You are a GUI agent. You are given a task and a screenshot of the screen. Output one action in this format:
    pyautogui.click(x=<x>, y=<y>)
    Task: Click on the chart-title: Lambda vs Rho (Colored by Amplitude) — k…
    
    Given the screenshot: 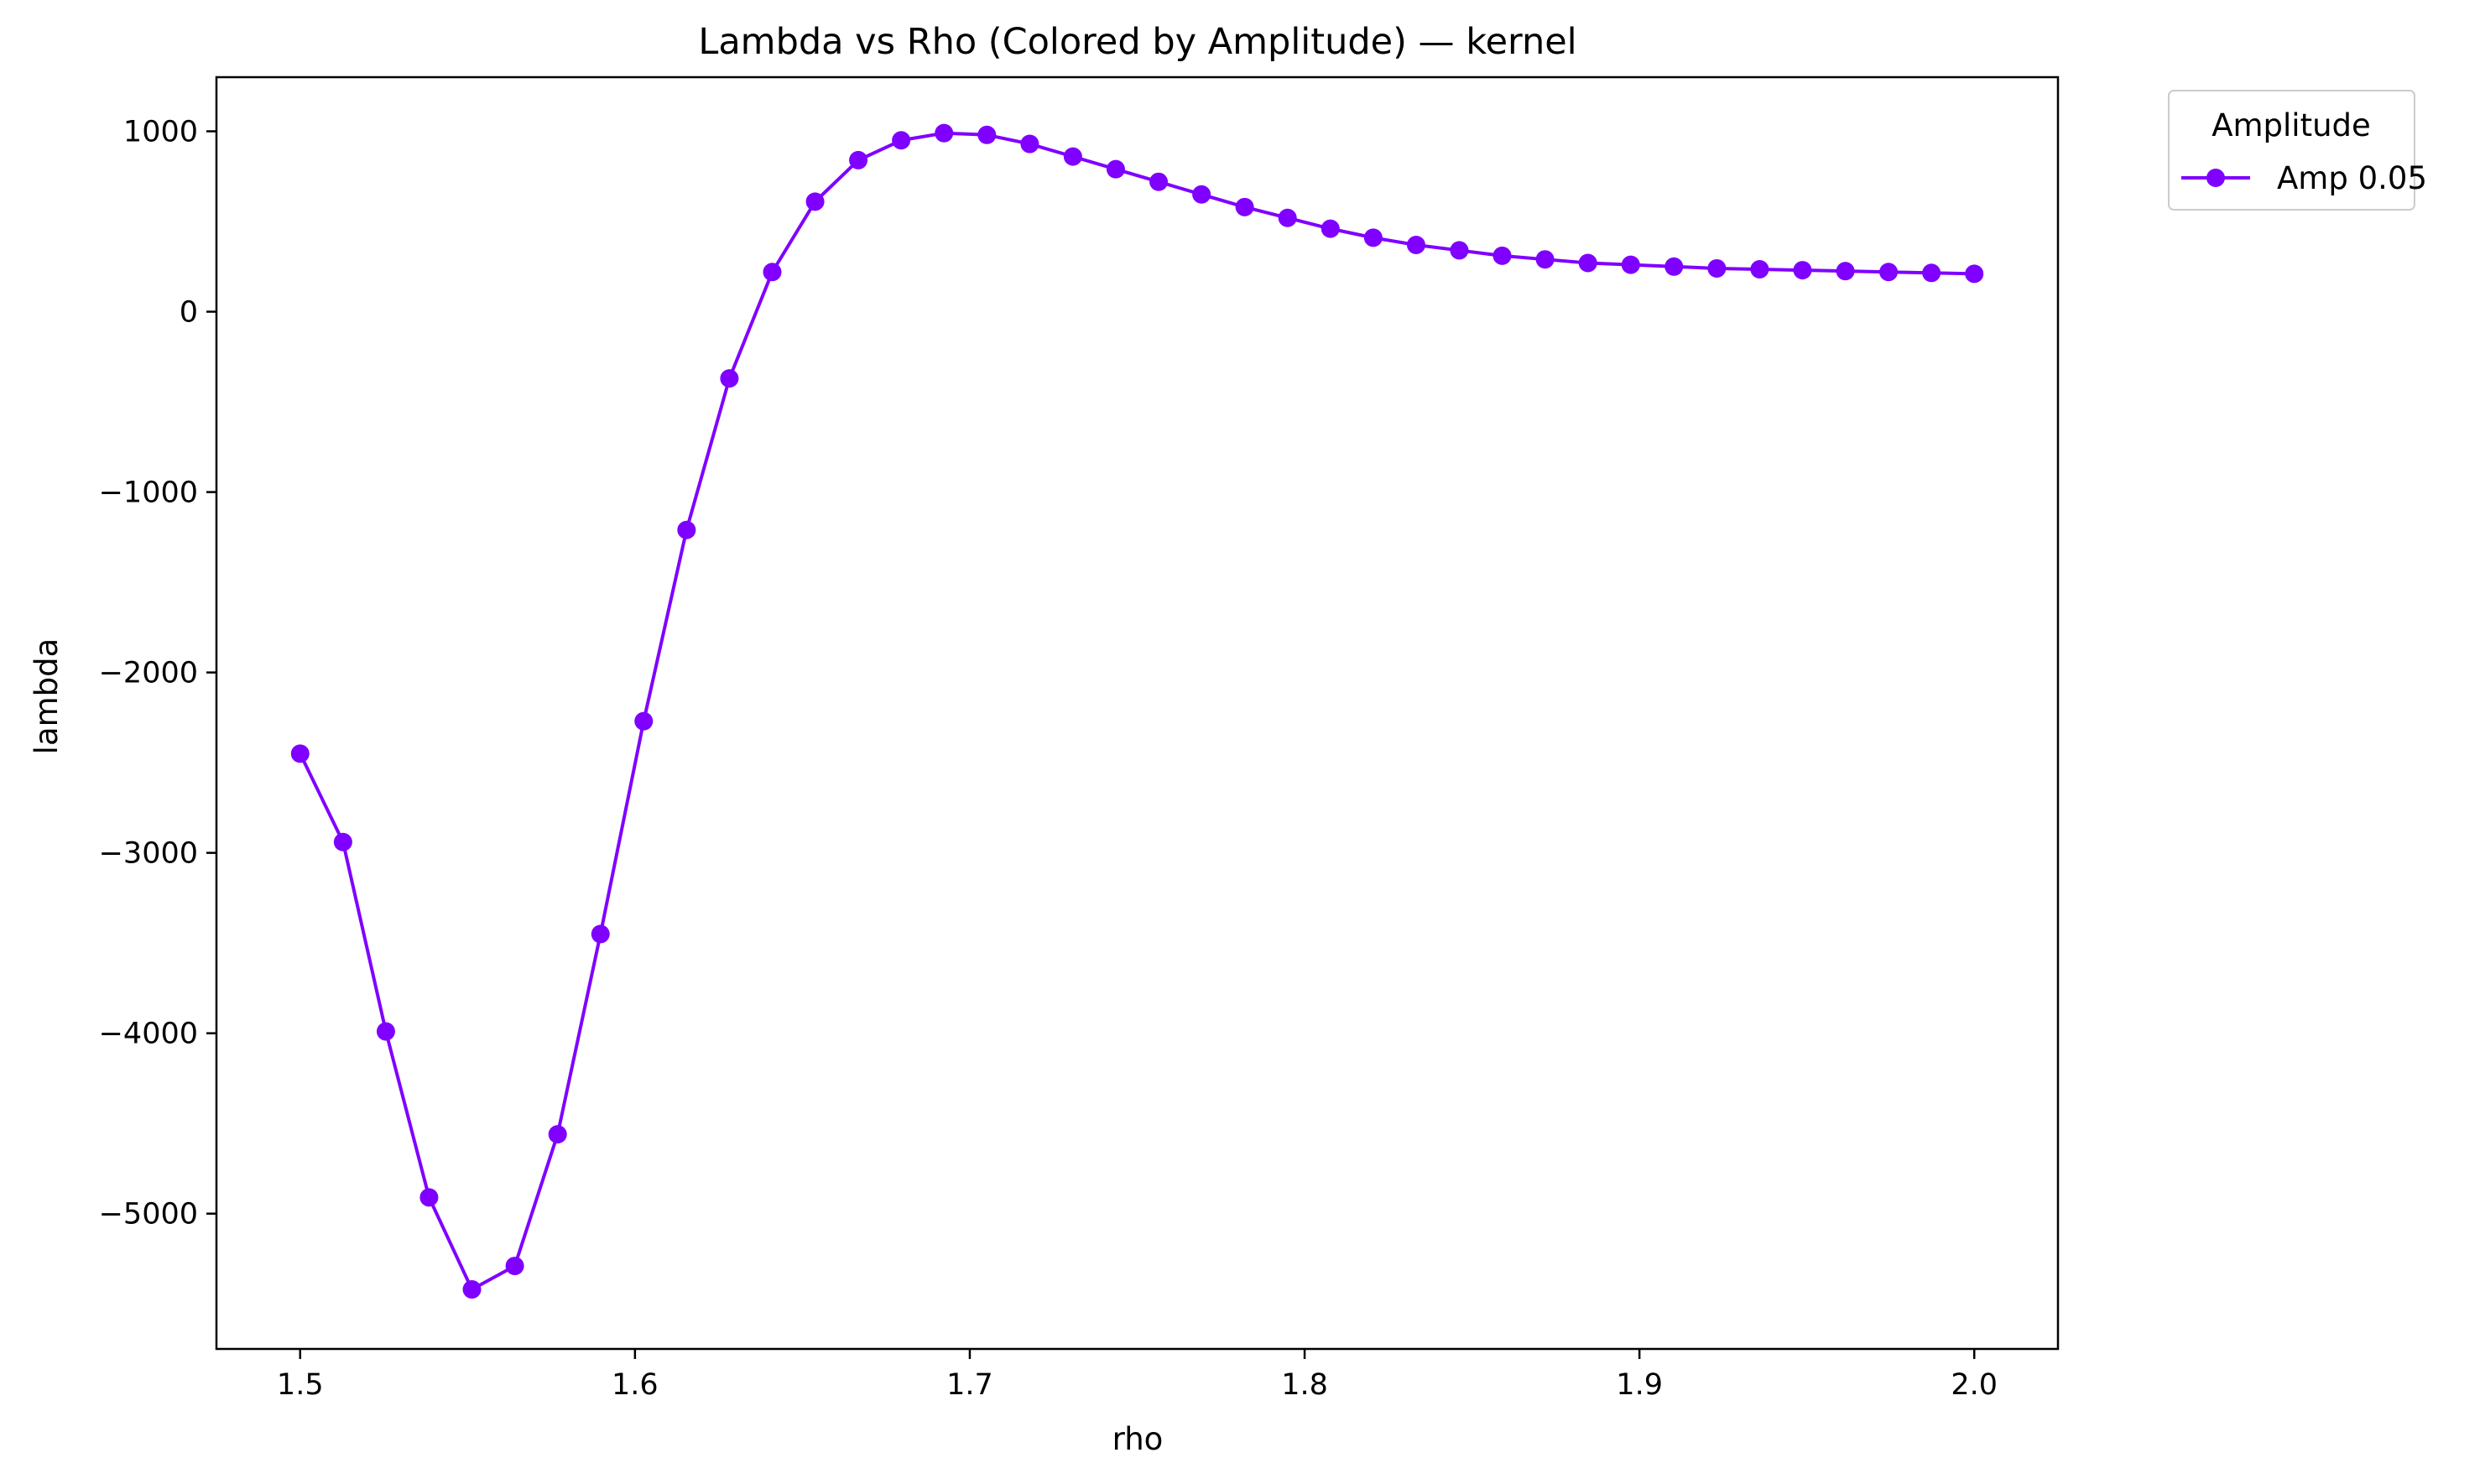 What is the action you would take?
    pyautogui.click(x=1137, y=42)
    